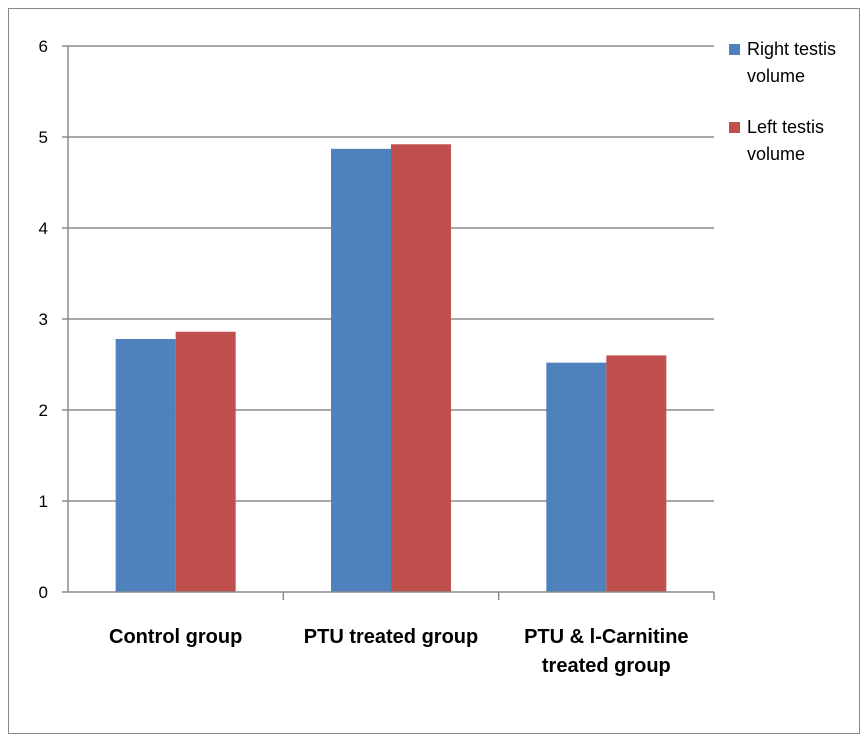  Describe the element at coordinates (606, 666) in the screenshot. I see `category-label: treated group` at that location.